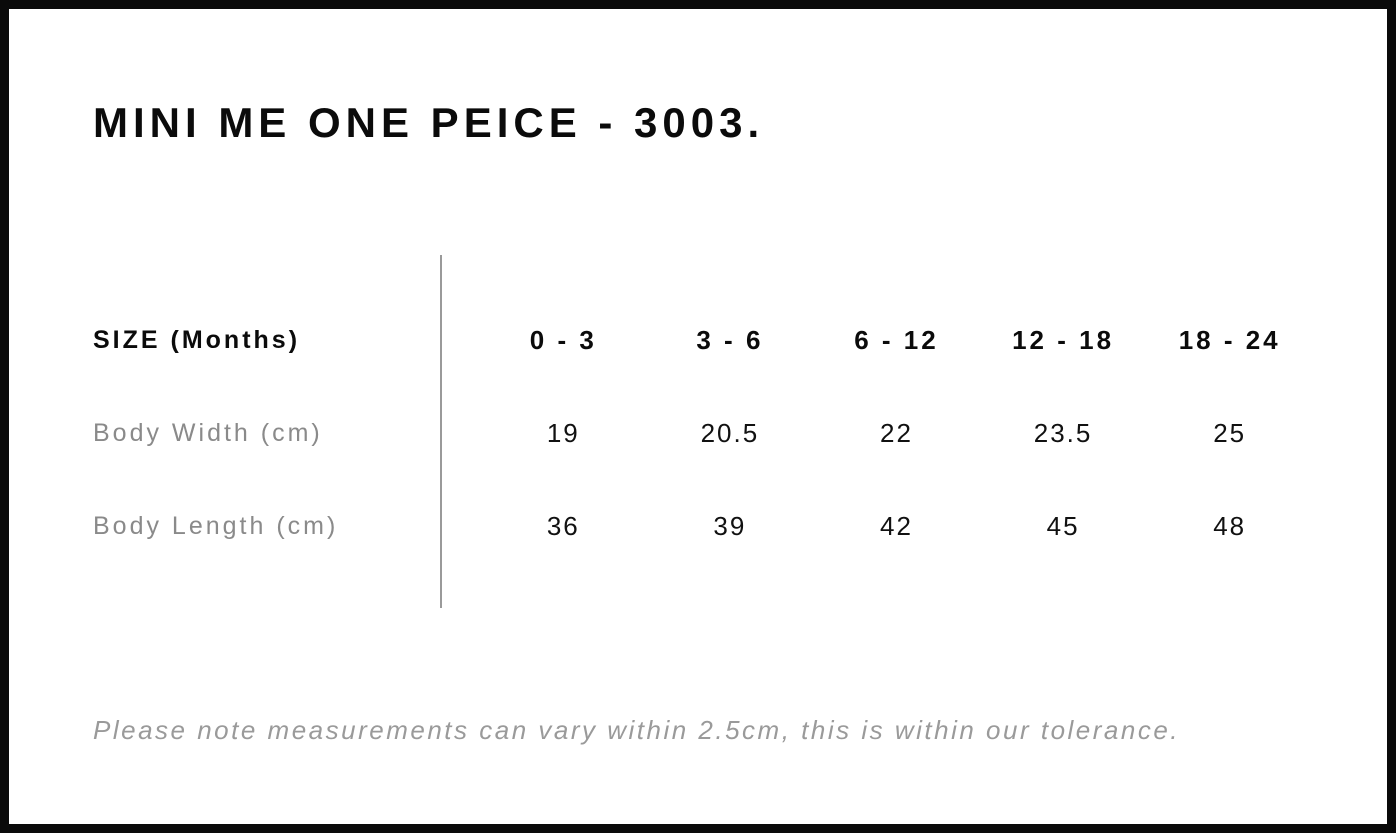 This screenshot has width=1396, height=833. I want to click on row-label-body-length: Body Length (cm), so click(216, 526).